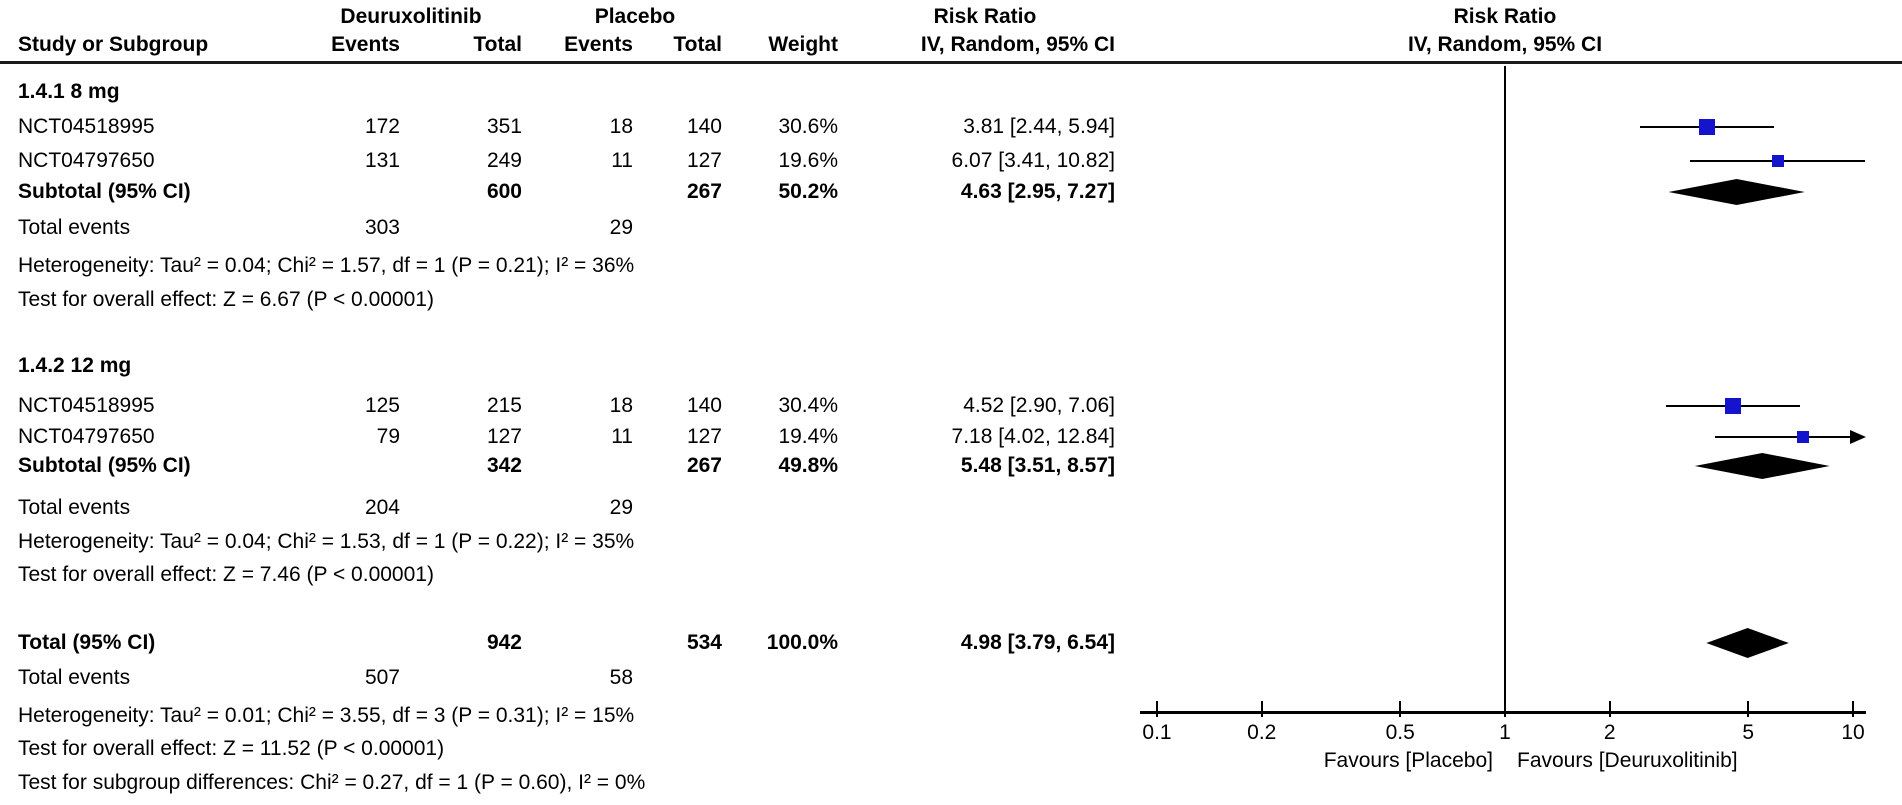  I want to click on method-plot-header: IV, Random, 95% CI, so click(1505, 44).